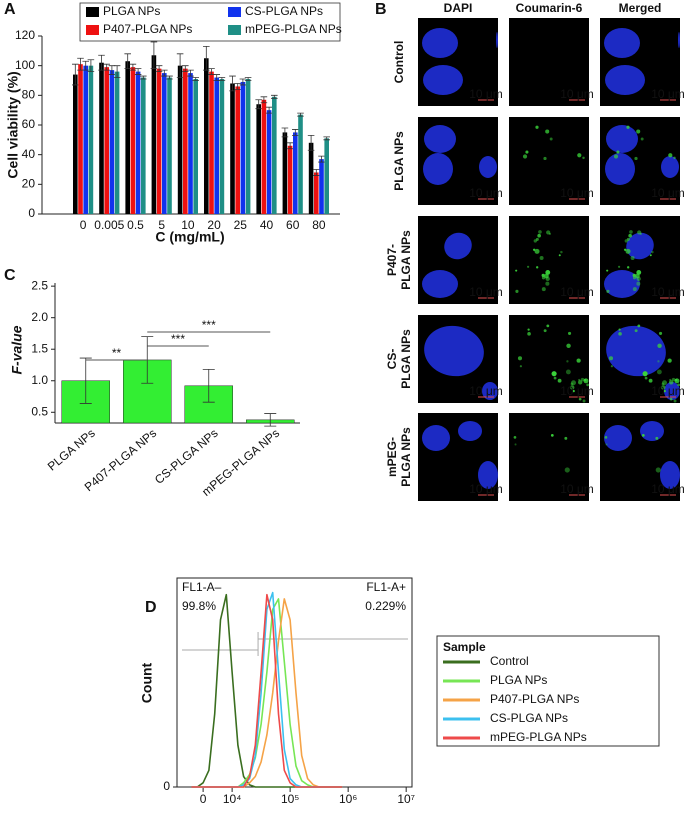 This screenshot has width=700, height=832. Describe the element at coordinates (392, 260) in the screenshot. I see `row-label: P407-` at that location.